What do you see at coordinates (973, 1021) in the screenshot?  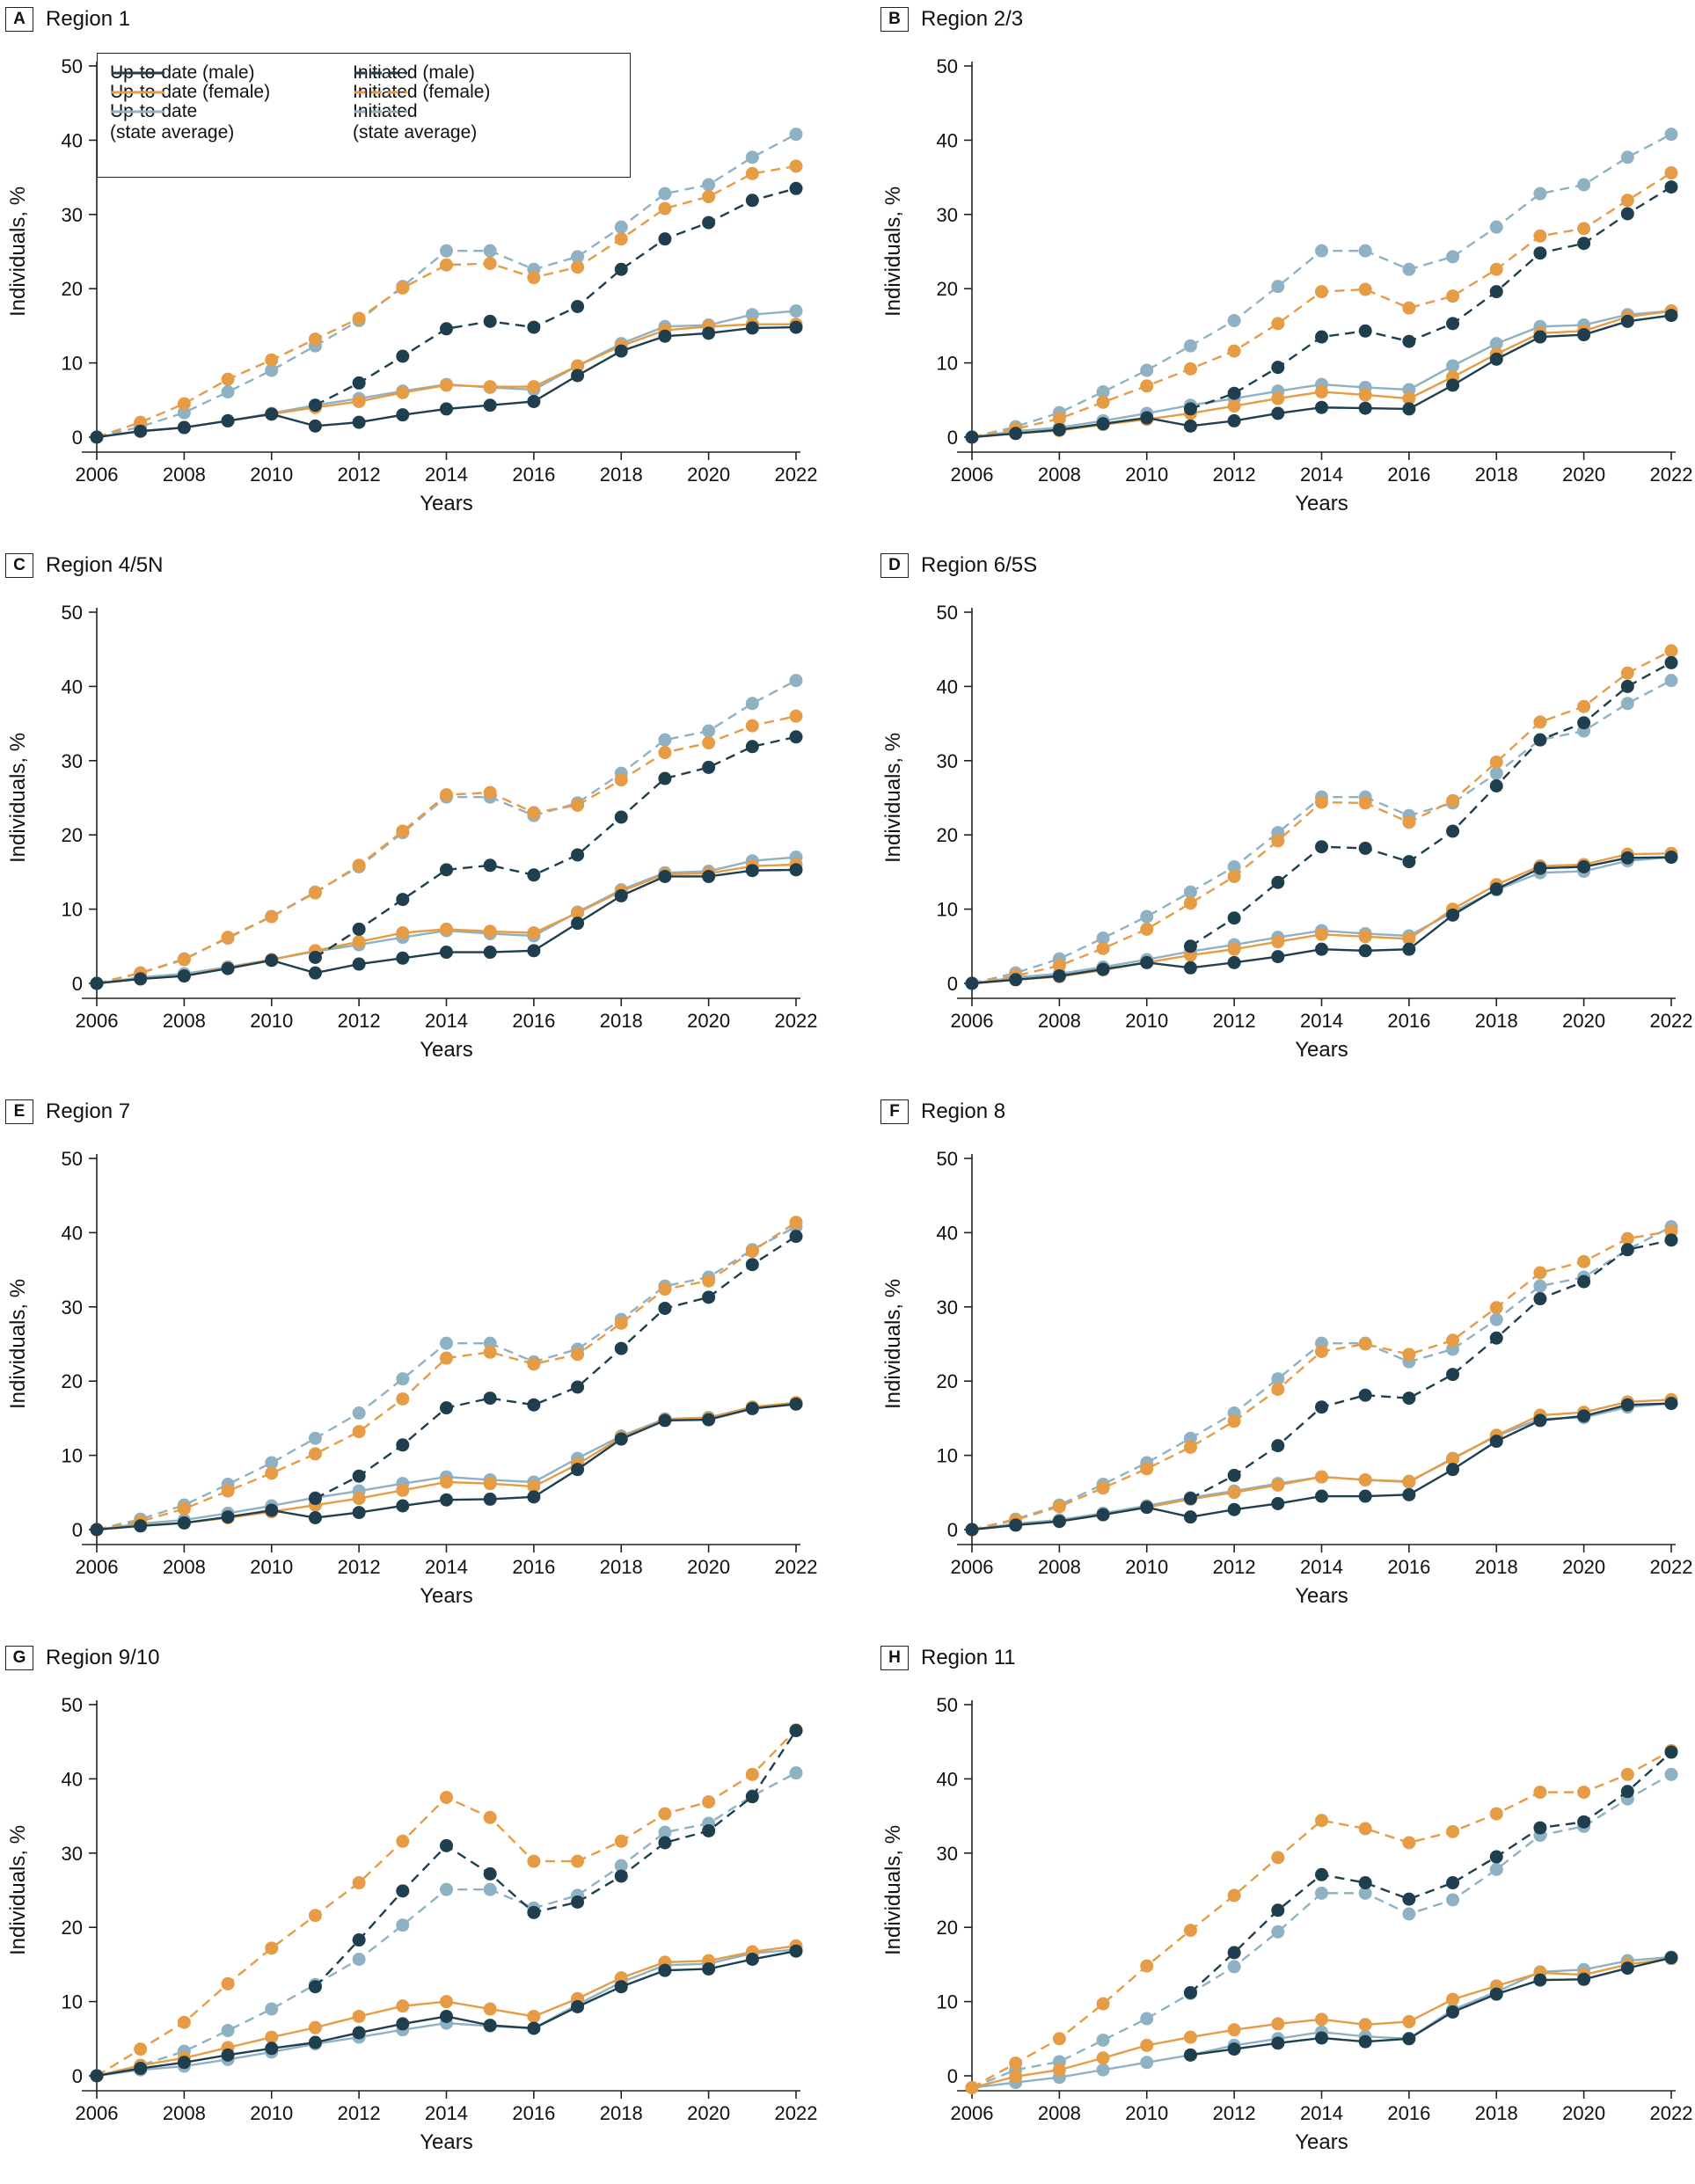 I see `x-tick-label: 2006` at bounding box center [973, 1021].